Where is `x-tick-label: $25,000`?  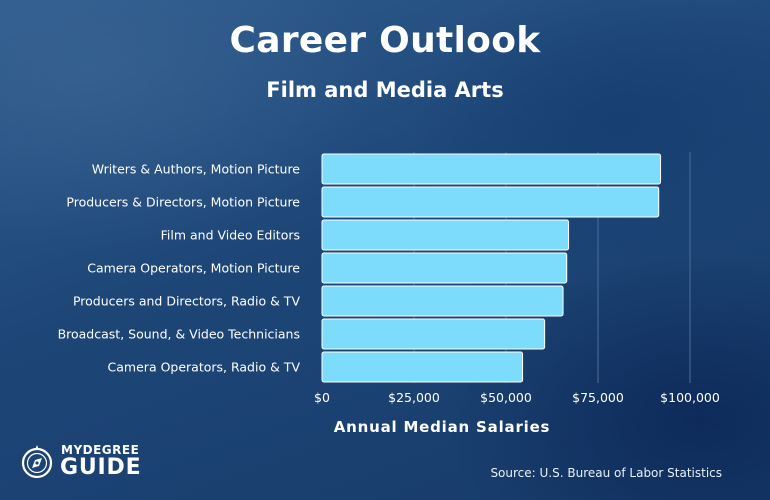
x-tick-label: $25,000 is located at coordinates (414, 397).